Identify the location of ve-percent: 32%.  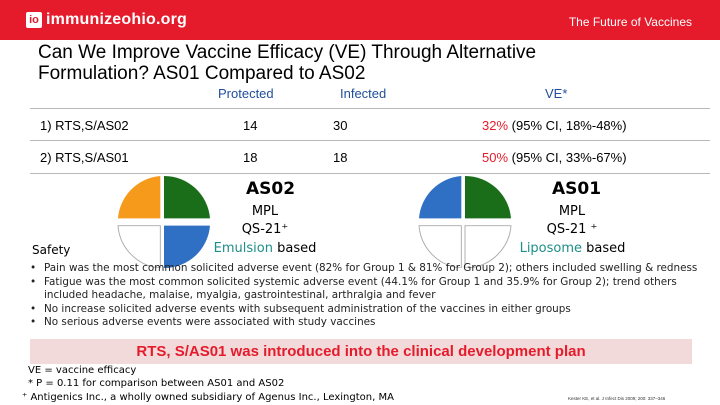
(495, 125).